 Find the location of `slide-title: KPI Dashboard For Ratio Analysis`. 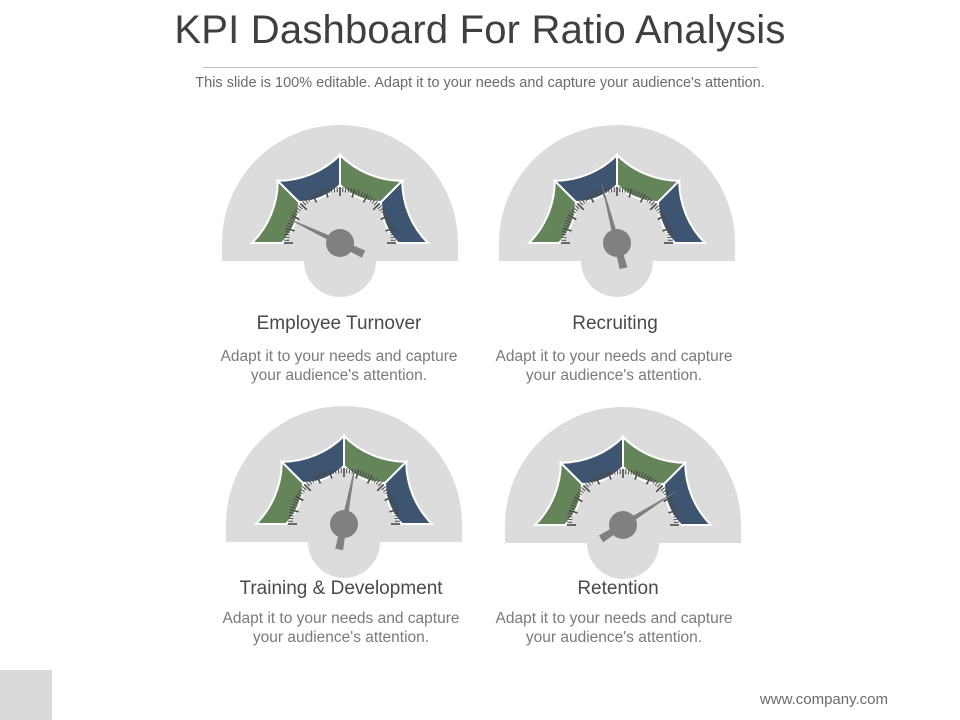

slide-title: KPI Dashboard For Ratio Analysis is located at coordinates (480, 30).